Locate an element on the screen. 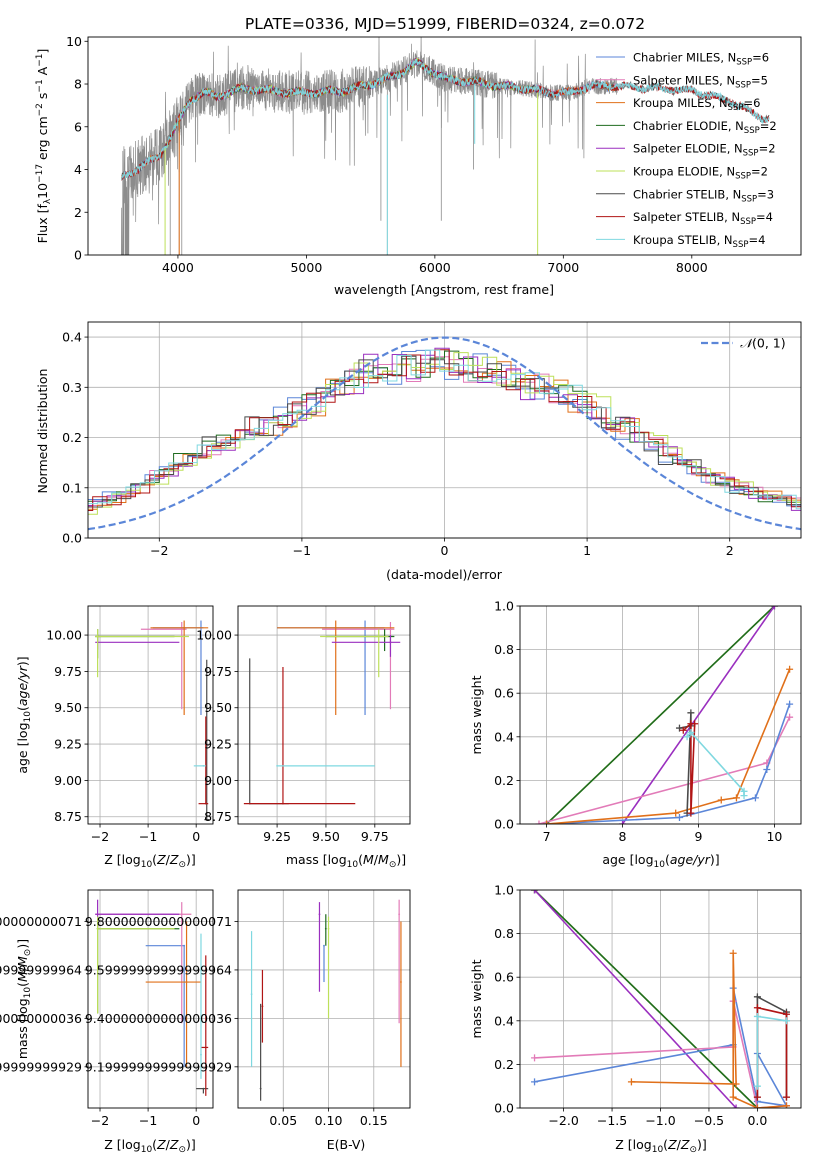  legend-label: Kroupa MILES, NSSP=6 is located at coordinates (696, 104).